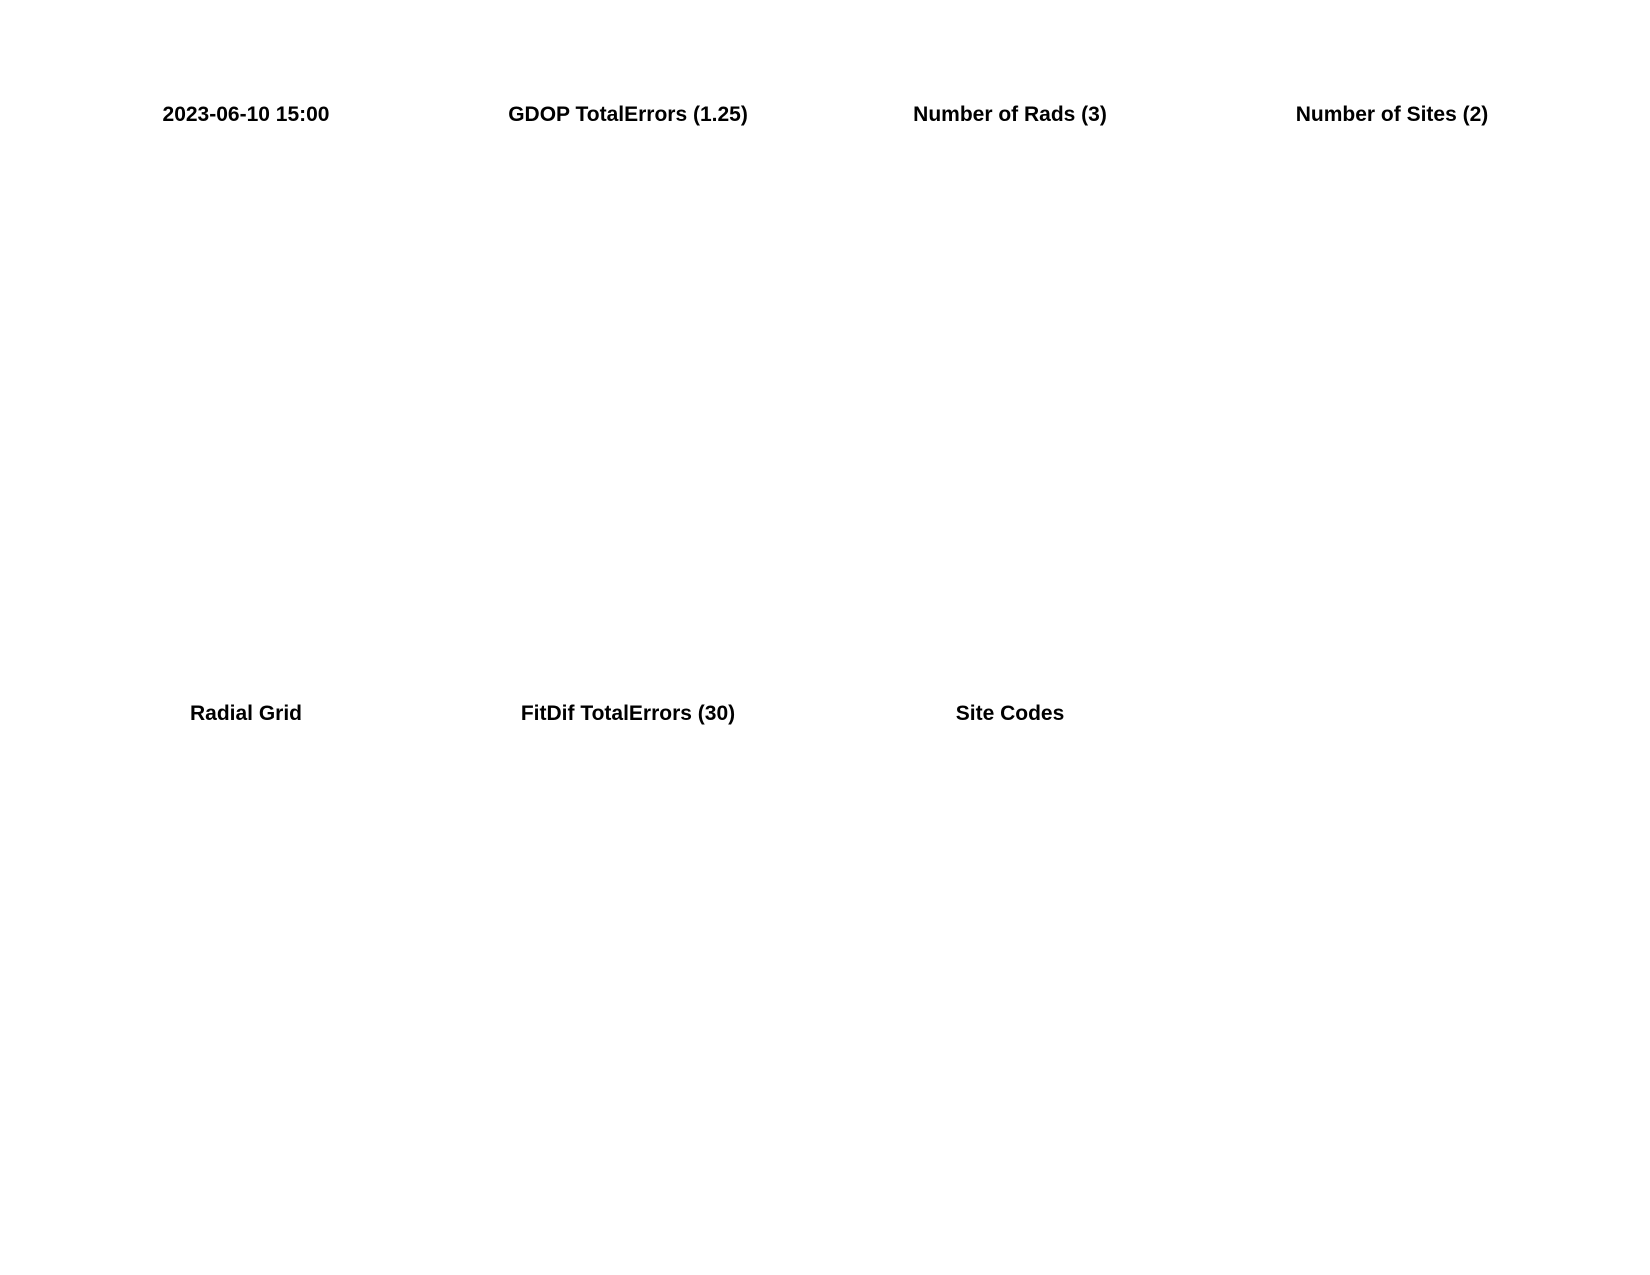 The height and width of the screenshot is (1275, 1650). Describe the element at coordinates (1392, 114) in the screenshot. I see `panel-title-numsites: Number of Sites (2)` at that location.